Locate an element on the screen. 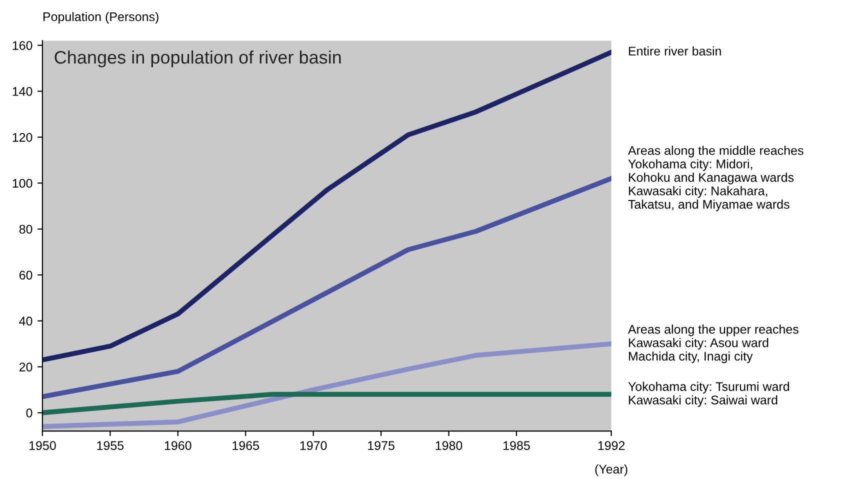 This screenshot has height=479, width=849. x-tick-label: 1950 is located at coordinates (43, 445).